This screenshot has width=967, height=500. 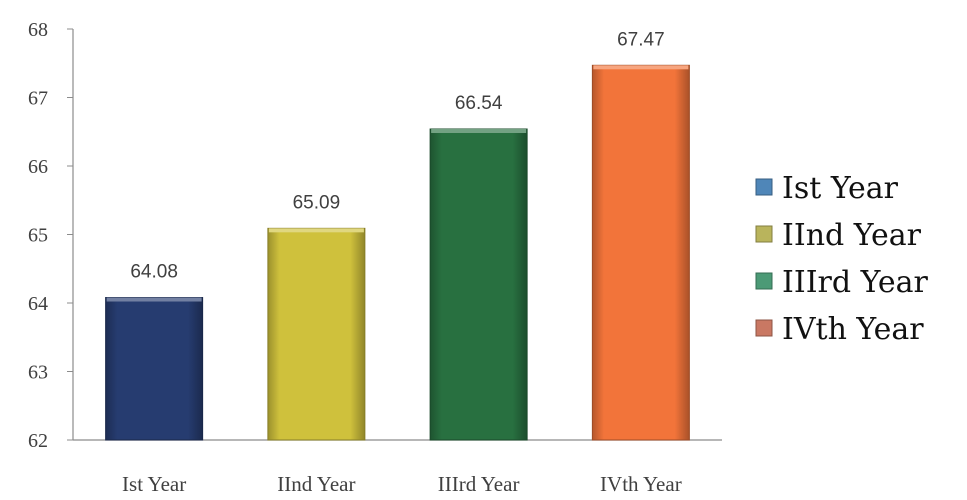 What do you see at coordinates (840, 188) in the screenshot?
I see `legend-label: Ist Year` at bounding box center [840, 188].